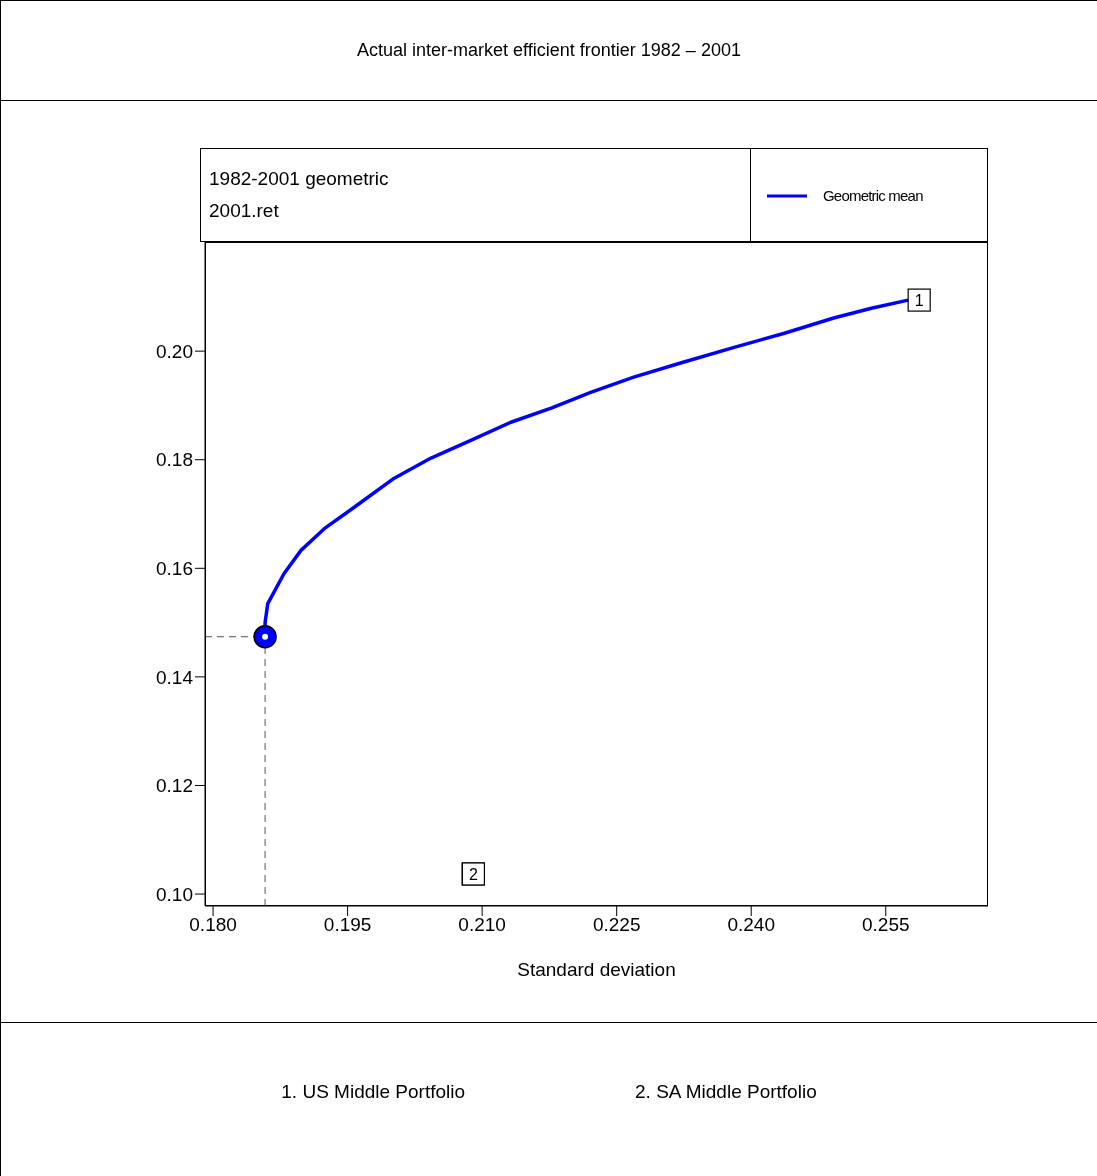  Describe the element at coordinates (594, 195) in the screenshot. I see `header-box: 1982-2001 geometric 2001.ret Geometric mean` at that location.